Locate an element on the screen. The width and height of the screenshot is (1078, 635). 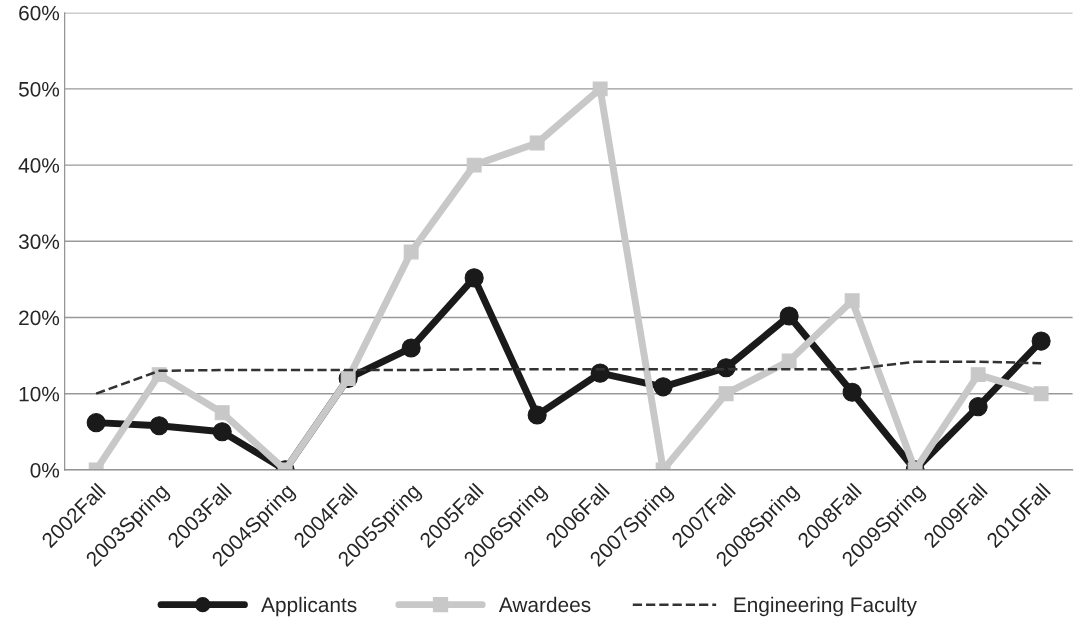
y-tick-label: 10% is located at coordinates (39, 394).